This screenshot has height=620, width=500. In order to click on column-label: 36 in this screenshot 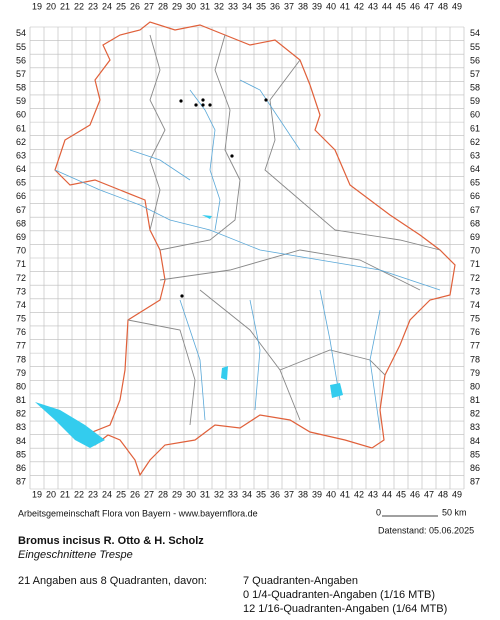, I will do `click(275, 6)`.